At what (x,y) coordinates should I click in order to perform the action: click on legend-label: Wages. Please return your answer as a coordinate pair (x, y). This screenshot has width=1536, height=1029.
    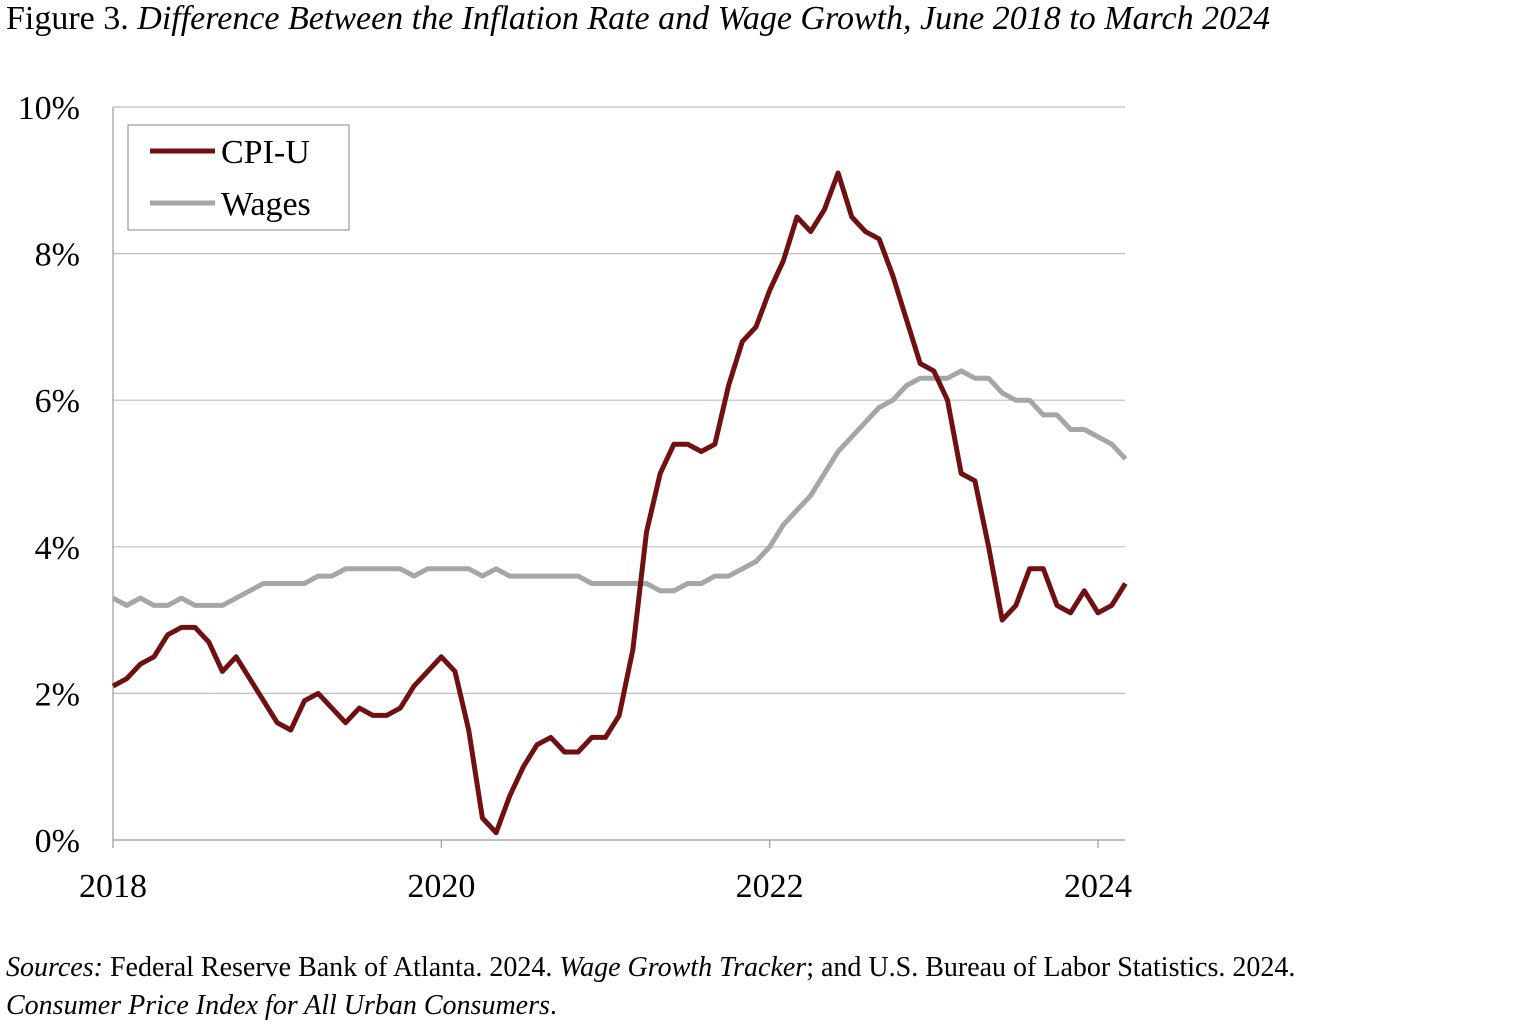
    Looking at the image, I should click on (266, 204).